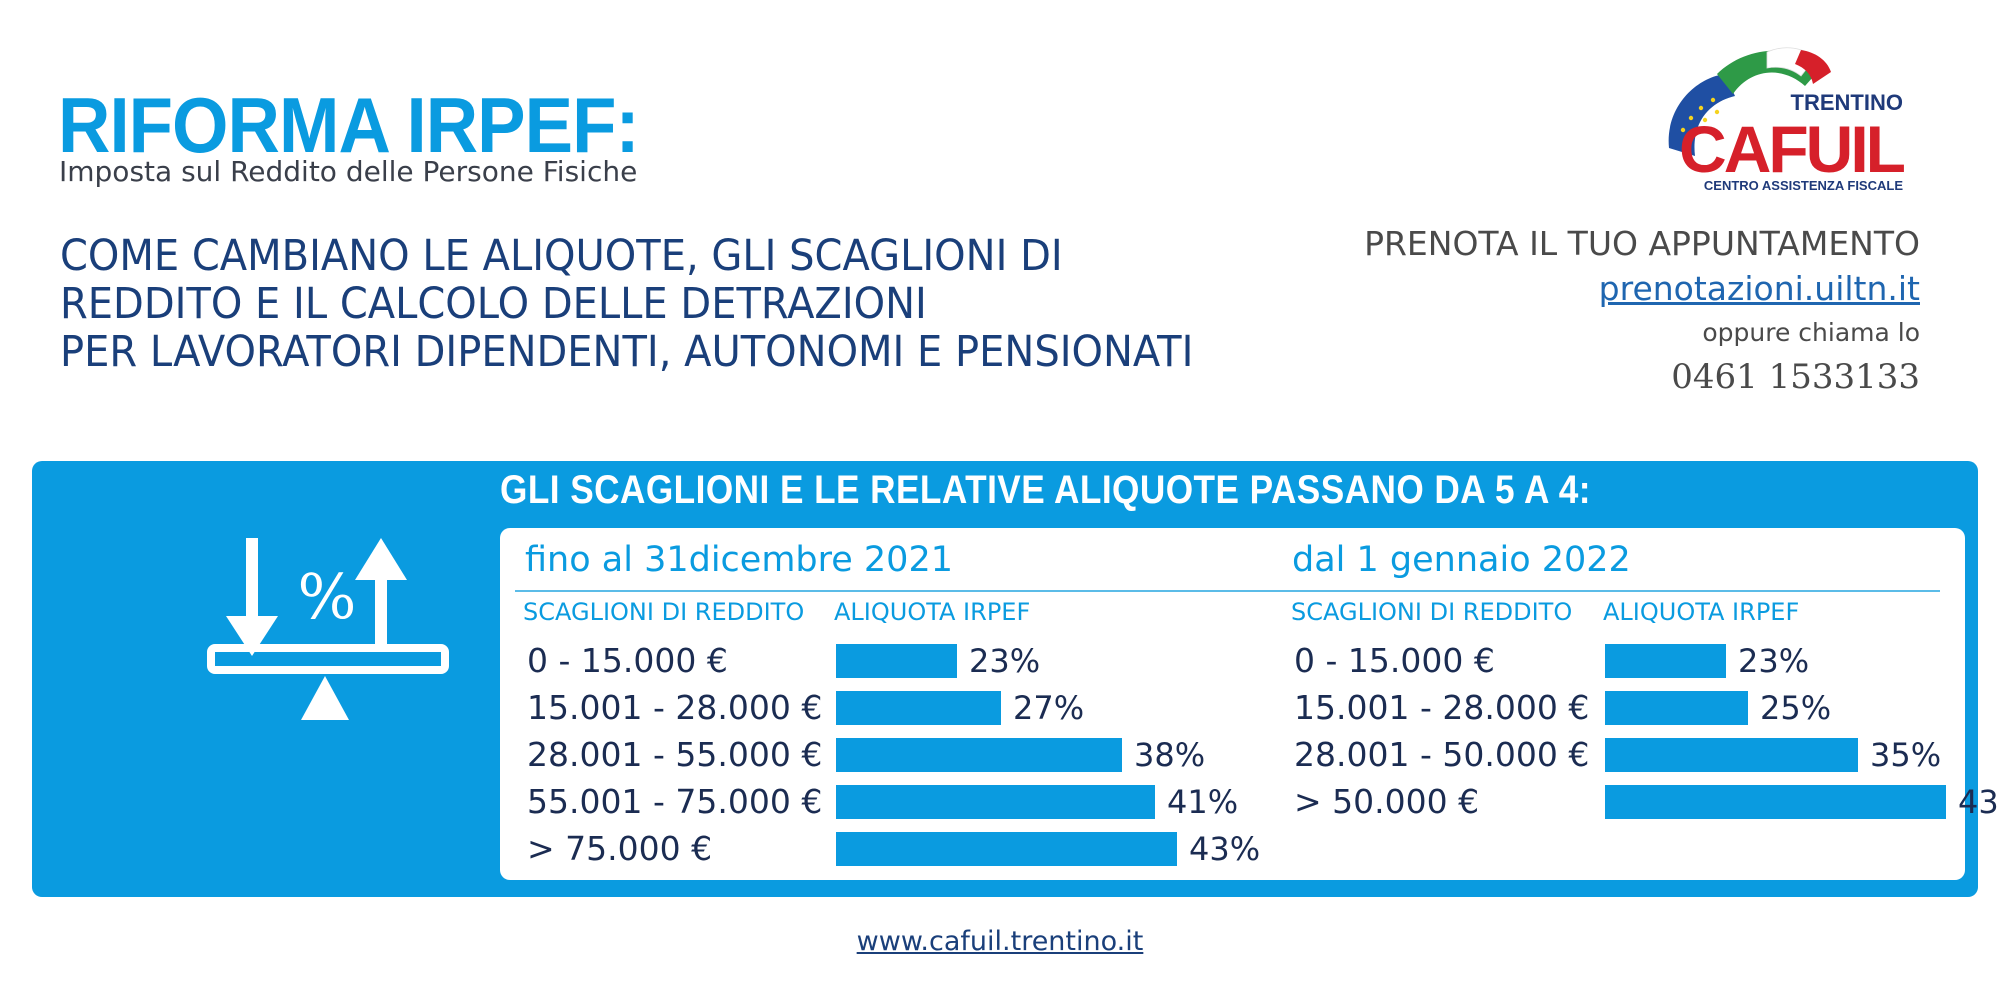 This screenshot has width=2000, height=1000. I want to click on page-title: RIFORMA IRPEF:, so click(349, 125).